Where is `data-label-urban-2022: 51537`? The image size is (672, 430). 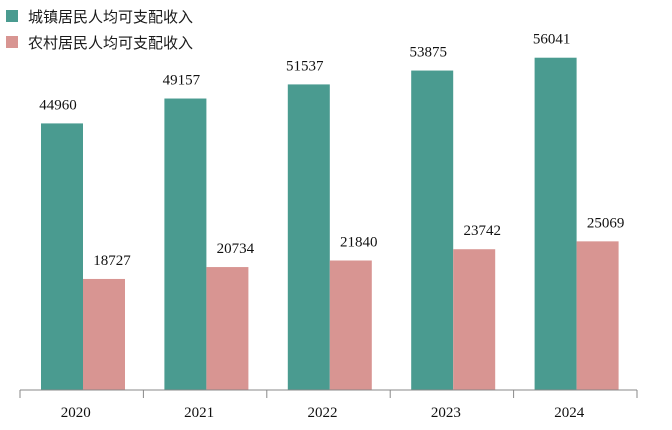
data-label-urban-2022: 51537 is located at coordinates (305, 66).